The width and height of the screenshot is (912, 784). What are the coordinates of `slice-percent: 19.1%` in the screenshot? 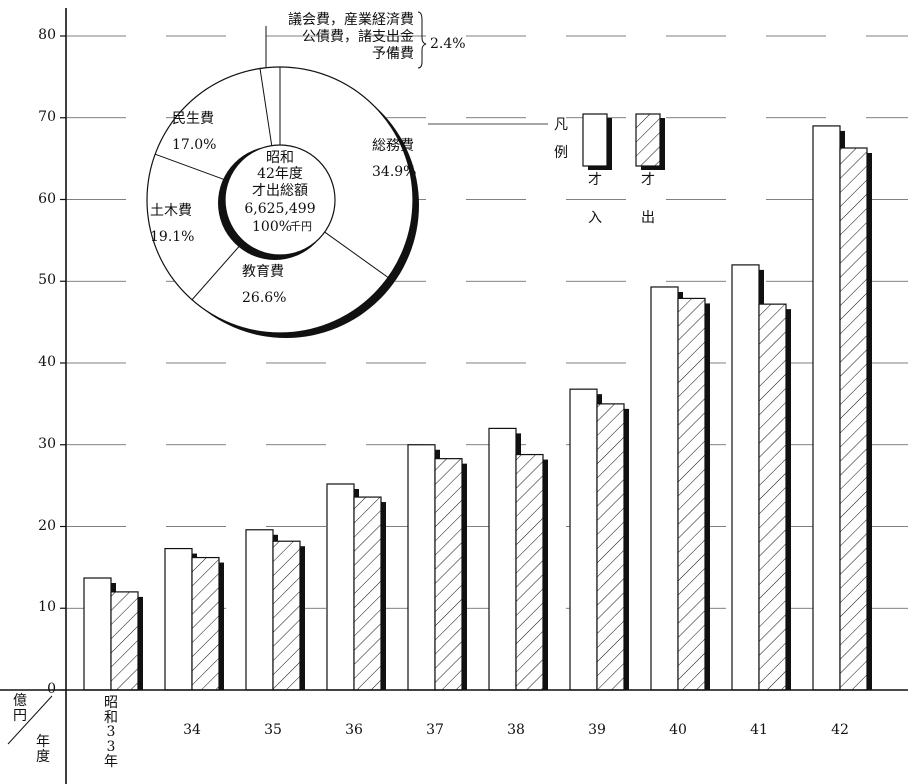 It's located at (172, 237).